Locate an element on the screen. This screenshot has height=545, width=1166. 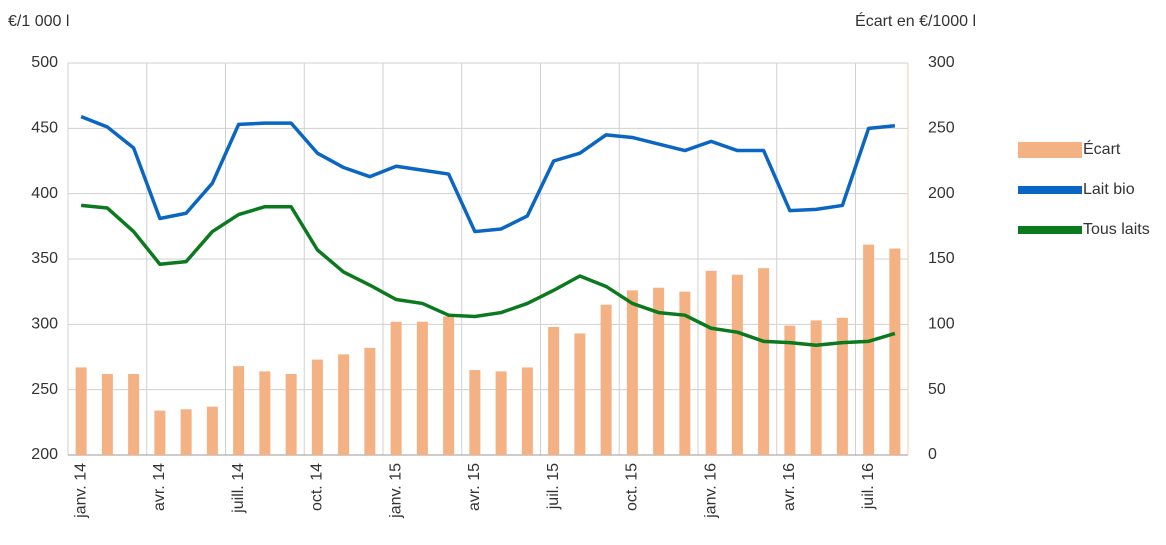
x-tick-label: juil. 16 is located at coordinates (868, 486).